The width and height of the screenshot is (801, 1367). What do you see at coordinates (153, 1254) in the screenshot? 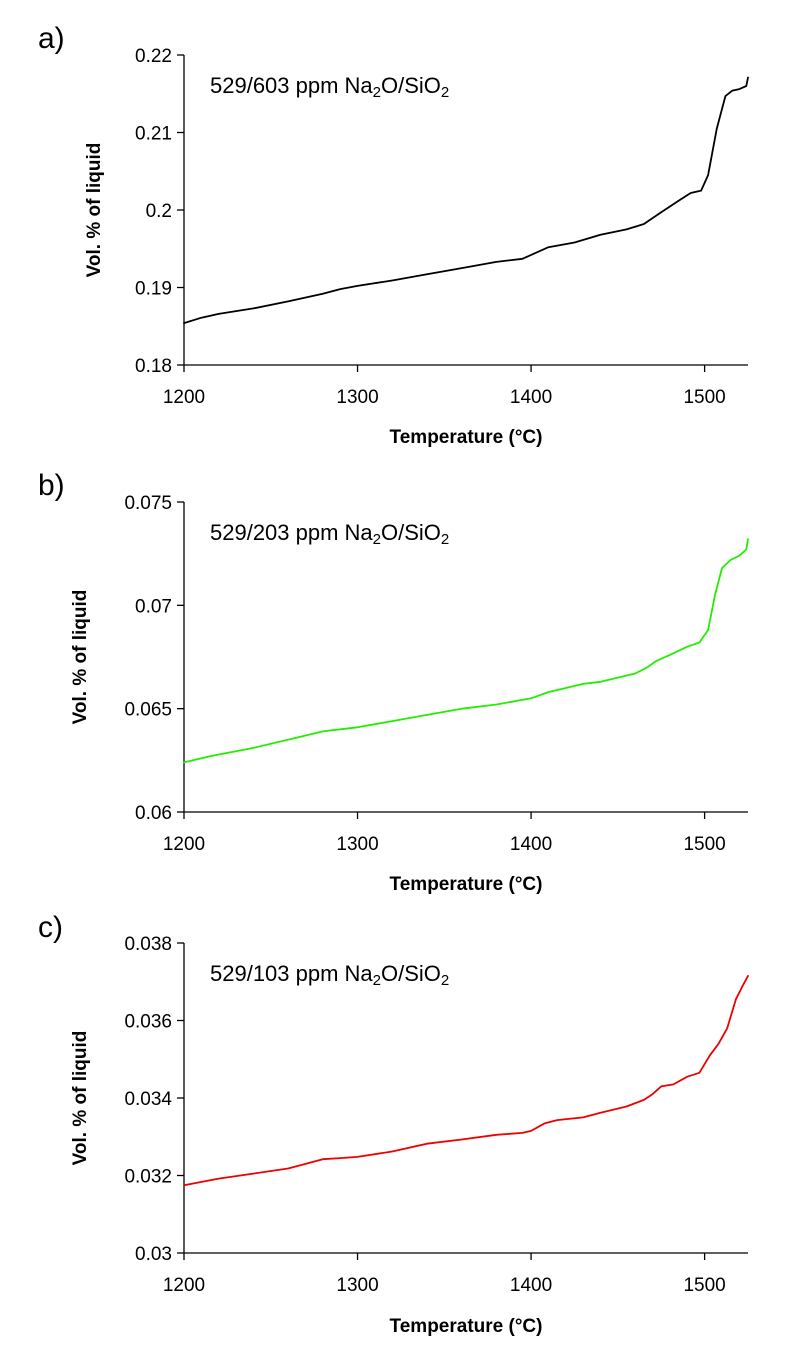
I see `y-tick-label: 0.03` at bounding box center [153, 1254].